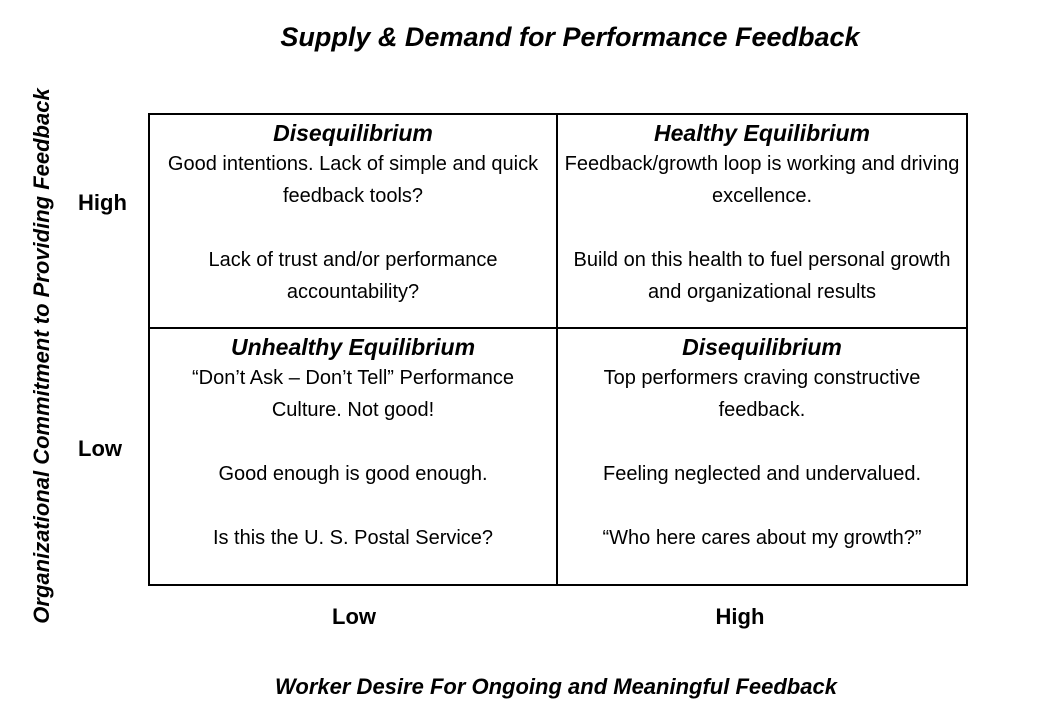  What do you see at coordinates (762, 133) in the screenshot?
I see `quadrant-heading: Healthy Equilibrium` at bounding box center [762, 133].